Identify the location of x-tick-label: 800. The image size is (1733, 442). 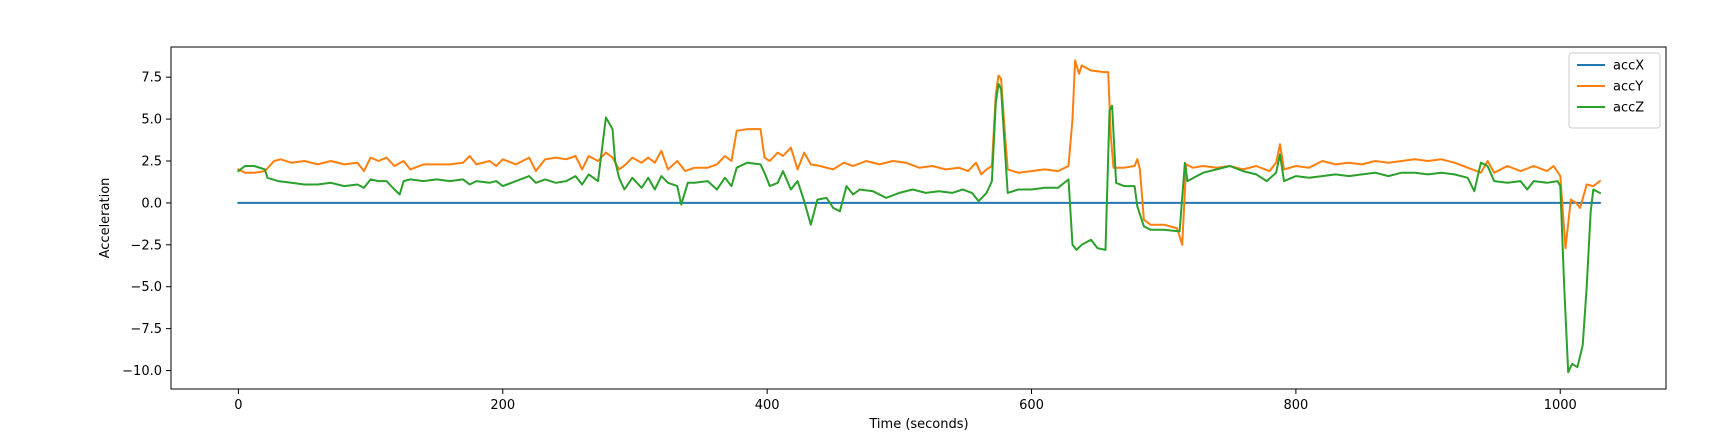
(1295, 405).